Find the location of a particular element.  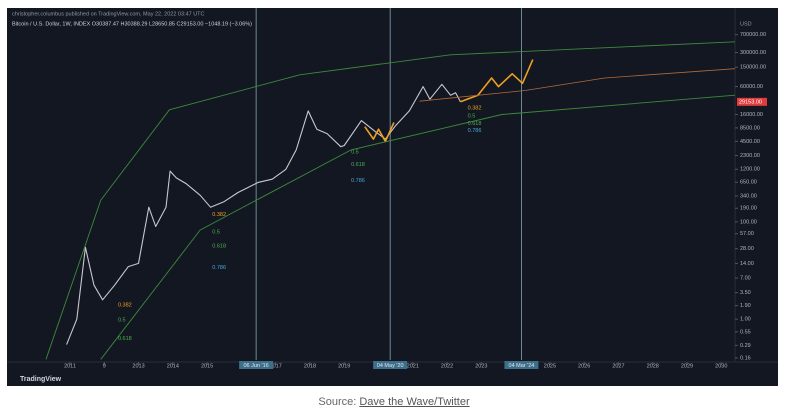

x-tick-label: 2028 is located at coordinates (653, 366).